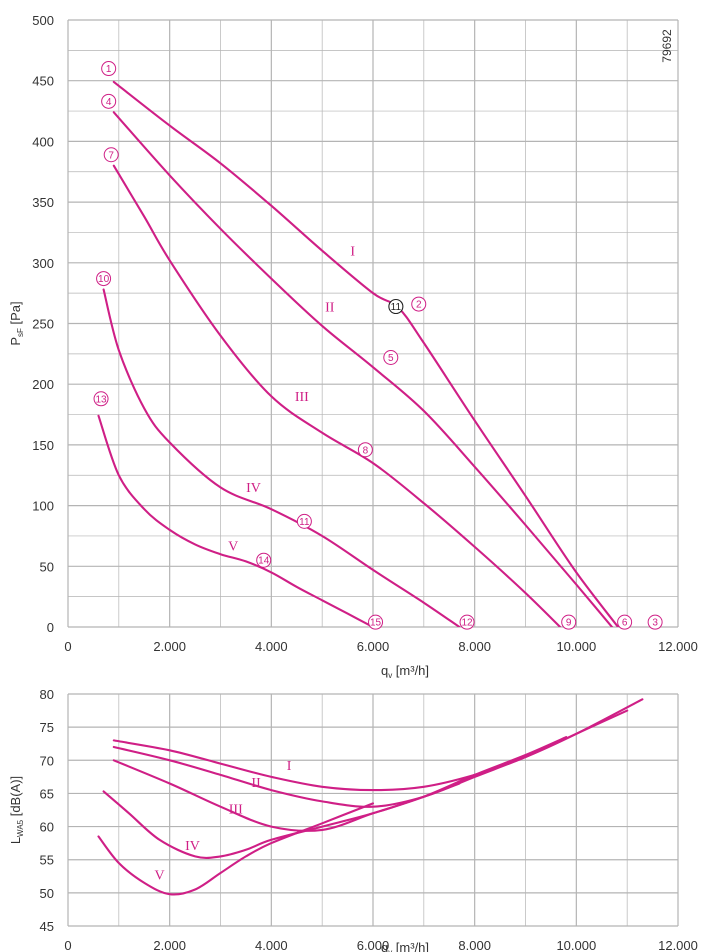  I want to click on y-tick-label: 350, so click(43, 202).